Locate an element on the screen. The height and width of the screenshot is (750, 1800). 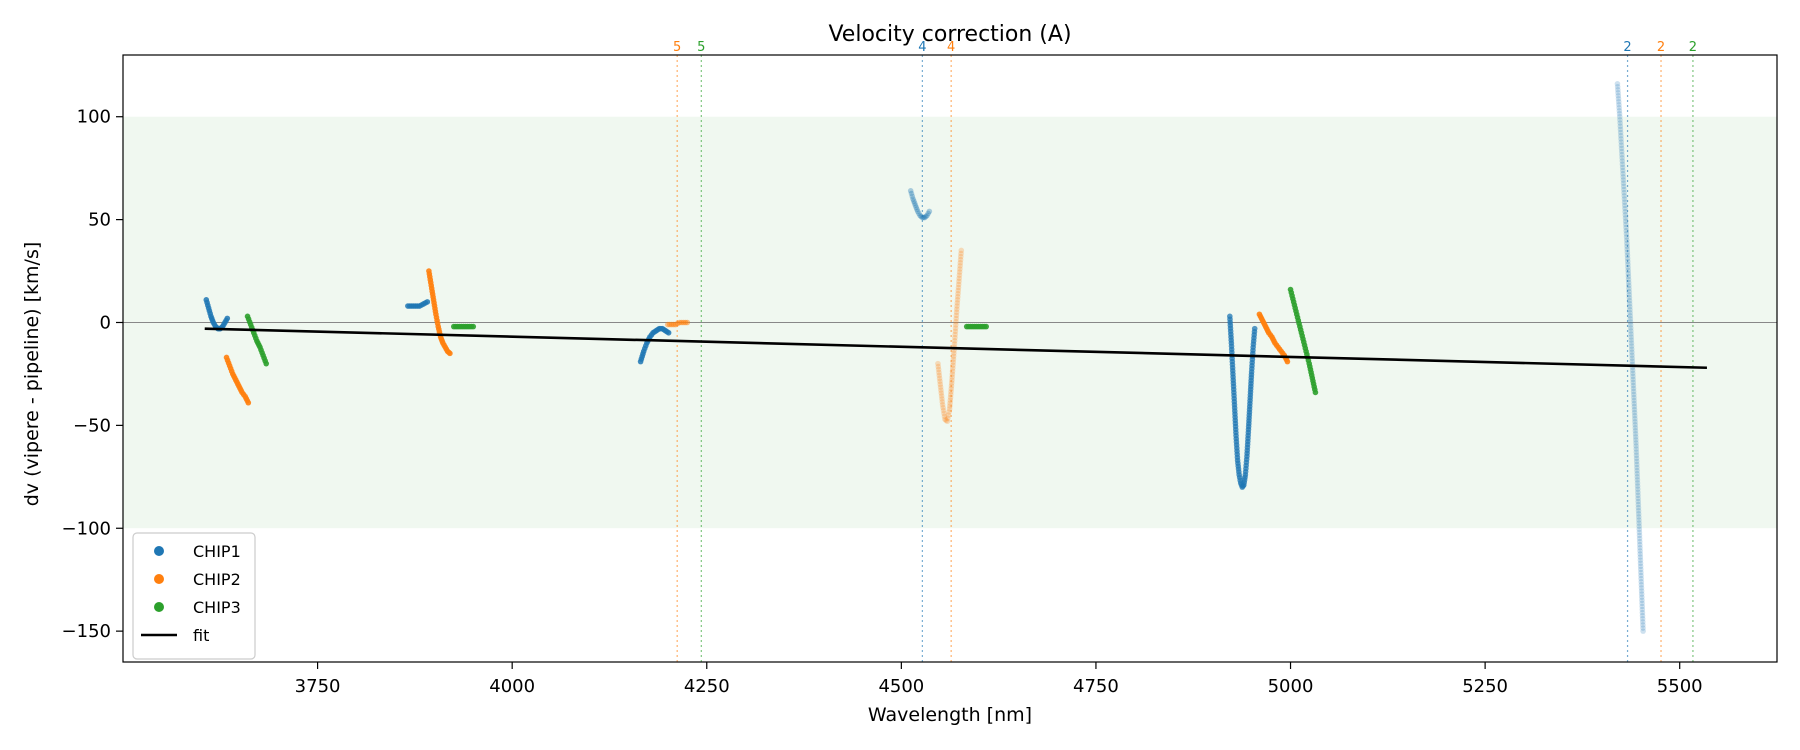
order-marker-label: 5 is located at coordinates (677, 47).